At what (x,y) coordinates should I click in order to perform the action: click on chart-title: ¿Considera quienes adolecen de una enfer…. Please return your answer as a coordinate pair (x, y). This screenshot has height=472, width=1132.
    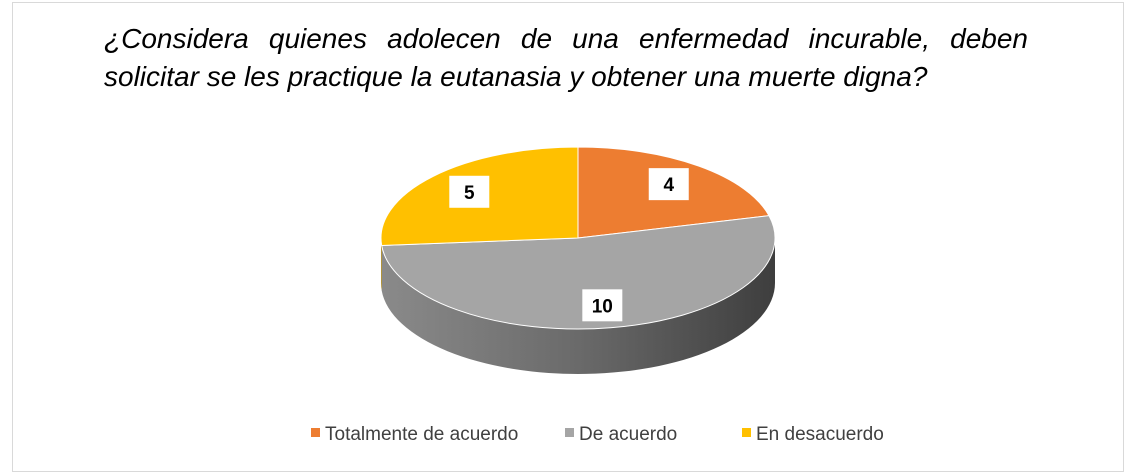
    Looking at the image, I should click on (566, 57).